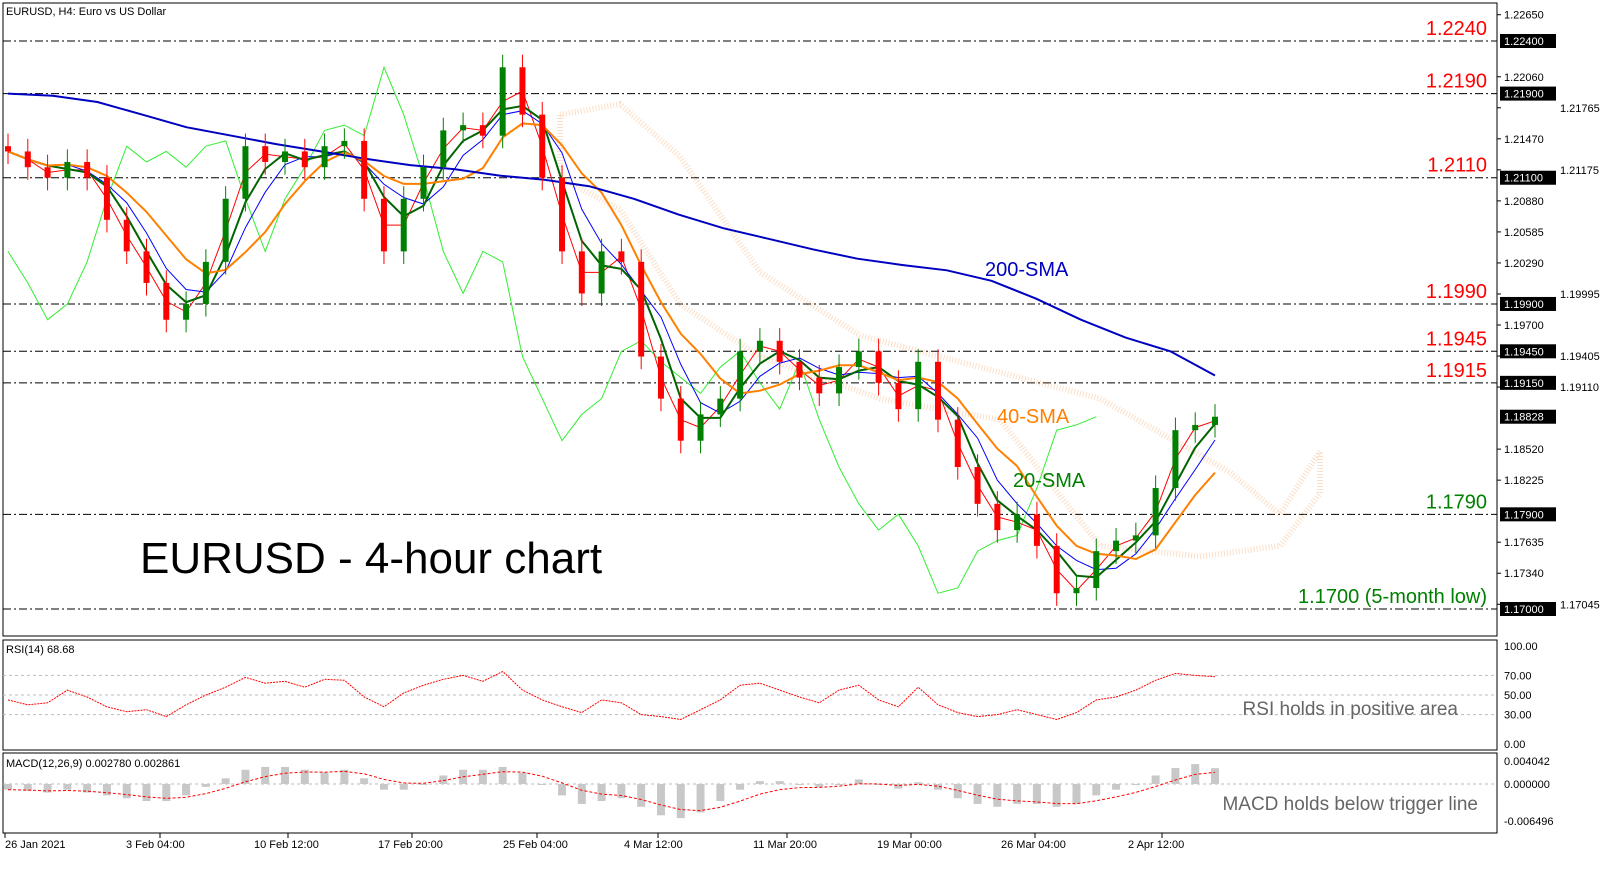  Describe the element at coordinates (1033, 417) in the screenshot. I see `sma40-label: 40-SMA` at that location.